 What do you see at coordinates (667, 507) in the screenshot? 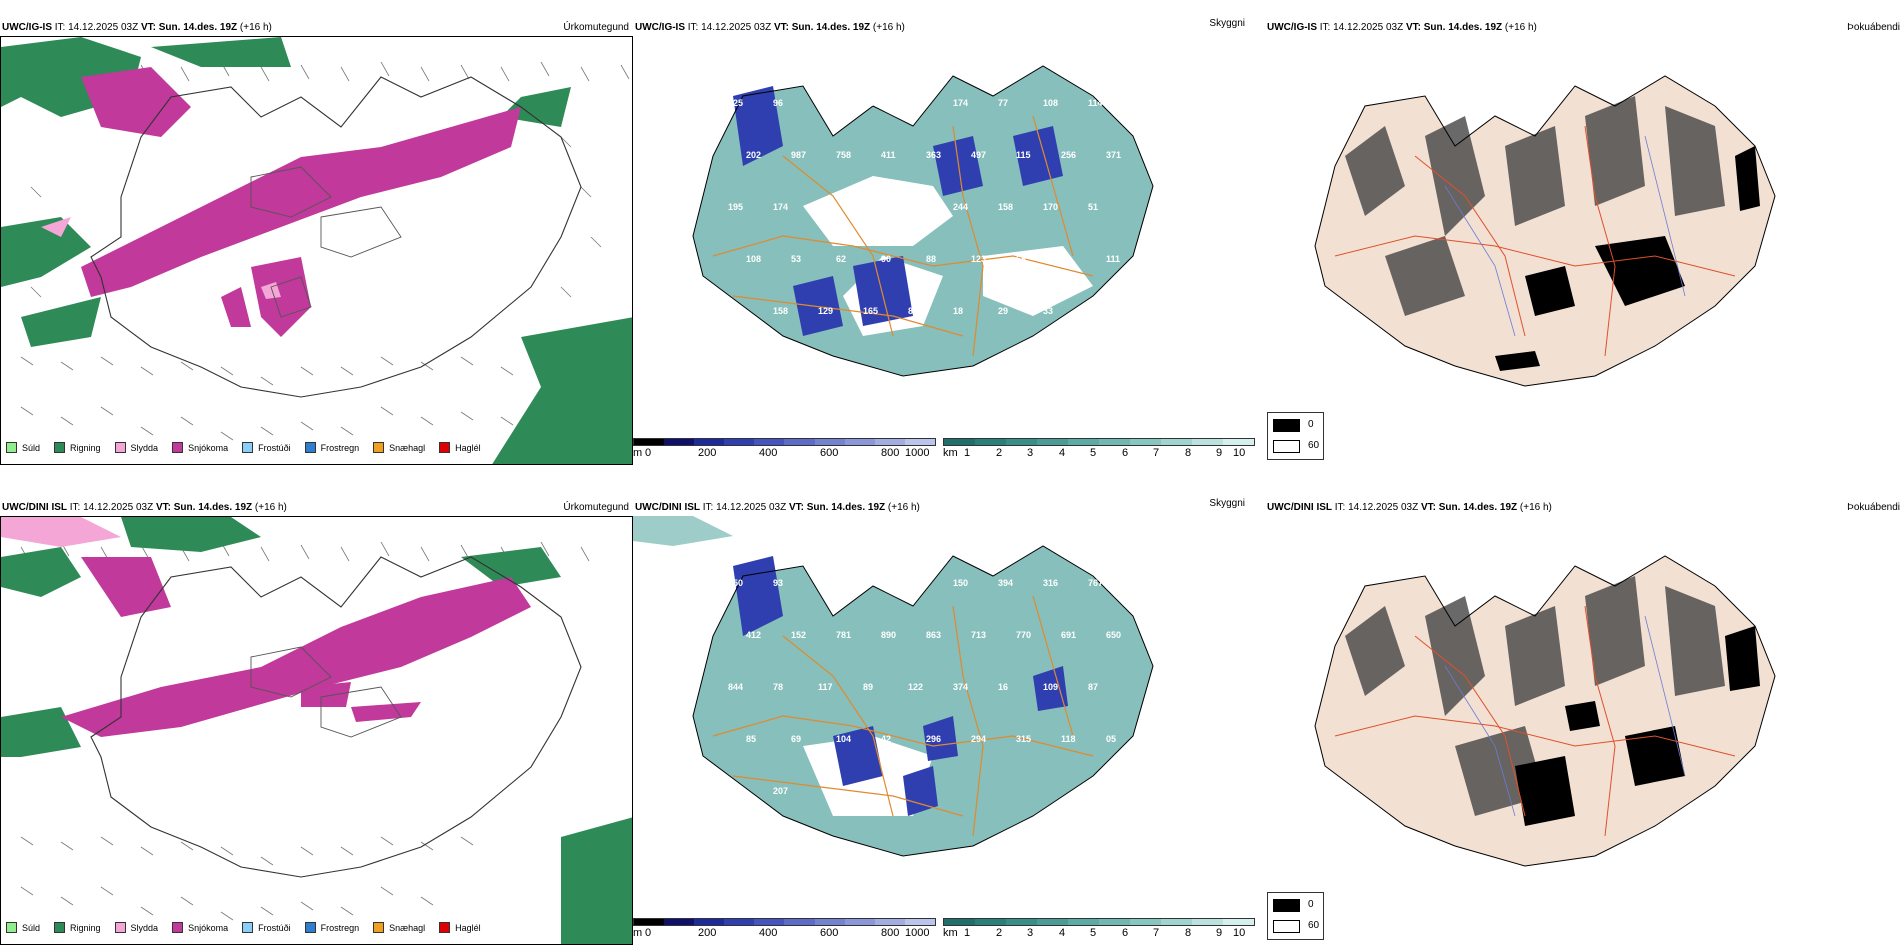
I see `model-name: UWC/DINI ISL` at bounding box center [667, 507].